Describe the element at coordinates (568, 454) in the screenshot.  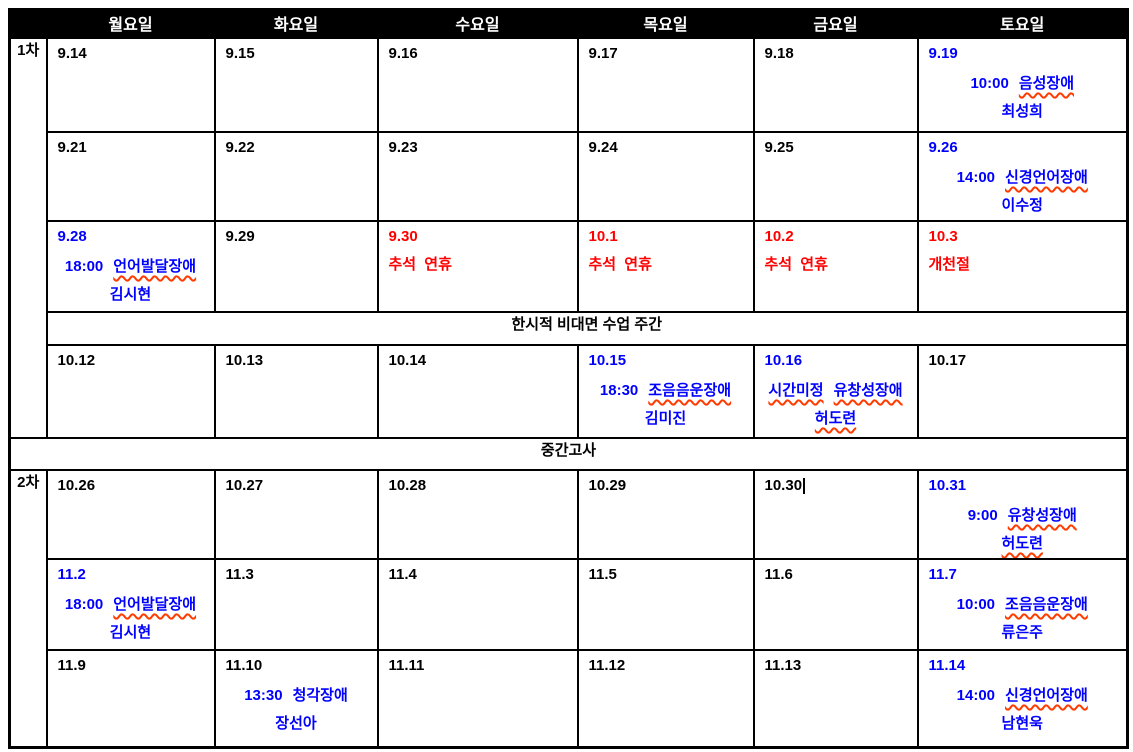
I see `midterm-exam-banner: 중간고사` at that location.